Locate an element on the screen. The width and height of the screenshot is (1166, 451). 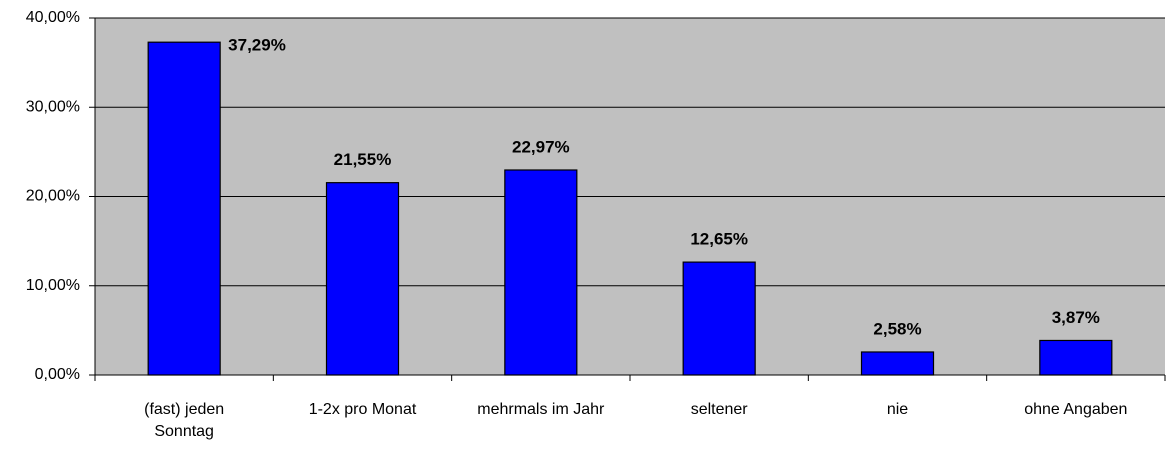
x-tick-label: nie is located at coordinates (897, 409).